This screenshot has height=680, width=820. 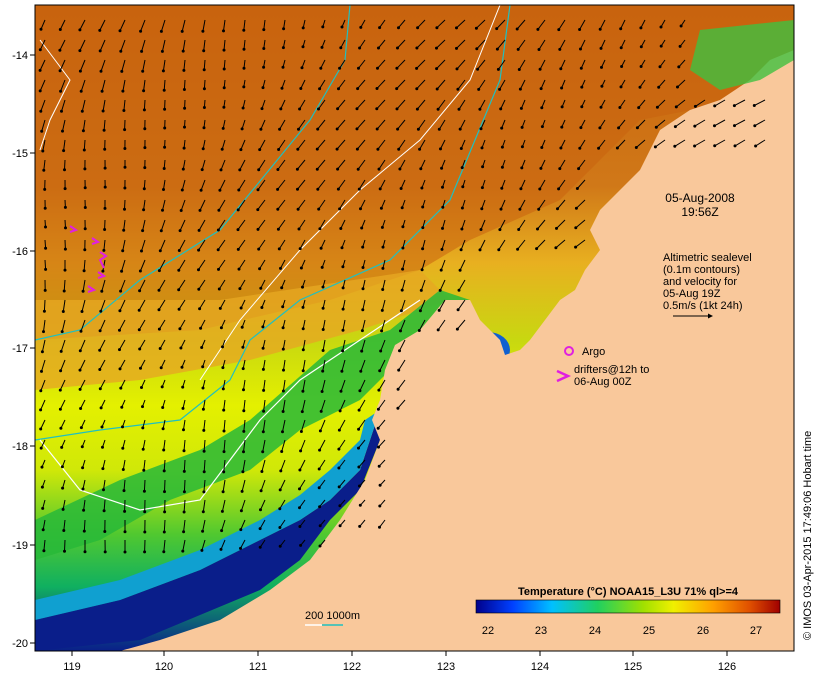 What do you see at coordinates (74, 229) in the screenshot?
I see `drifter-marker` at bounding box center [74, 229].